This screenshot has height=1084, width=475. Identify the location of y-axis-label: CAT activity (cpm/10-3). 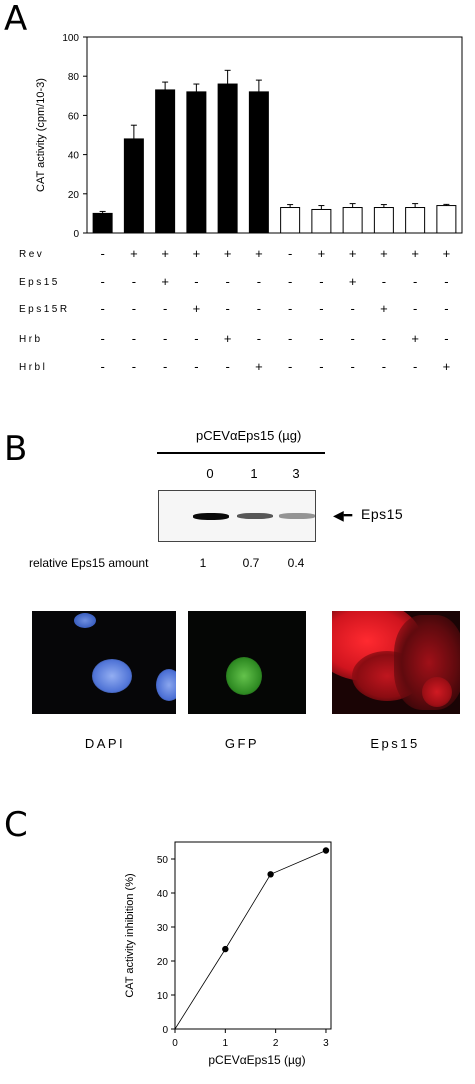
(41, 135).